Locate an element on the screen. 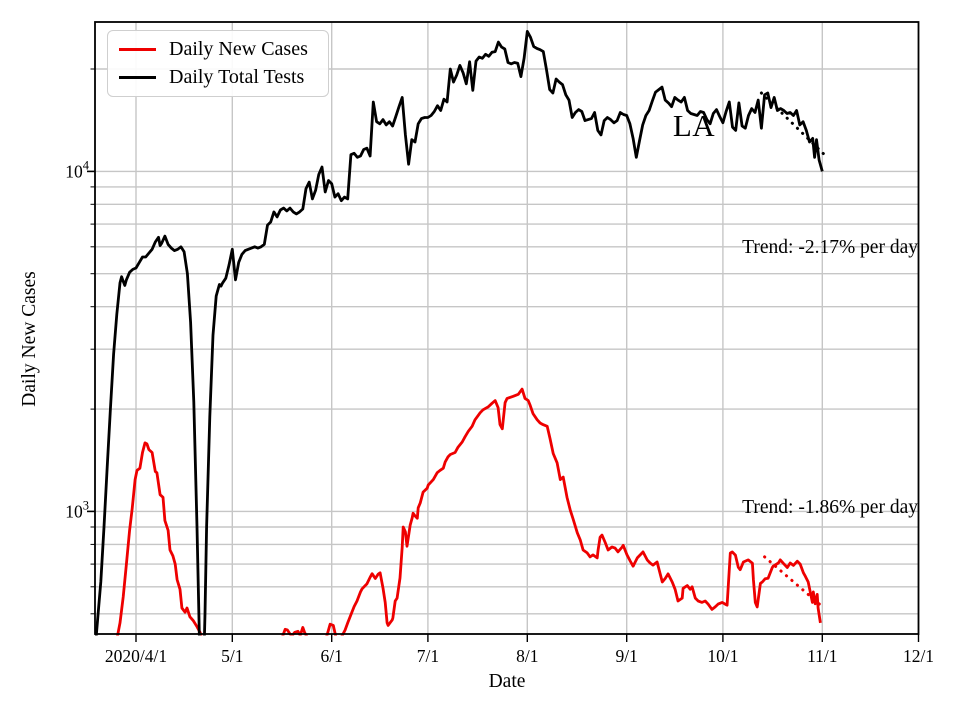  legend-item-daily-total-tests: Daily Total Tests is located at coordinates (218, 77).